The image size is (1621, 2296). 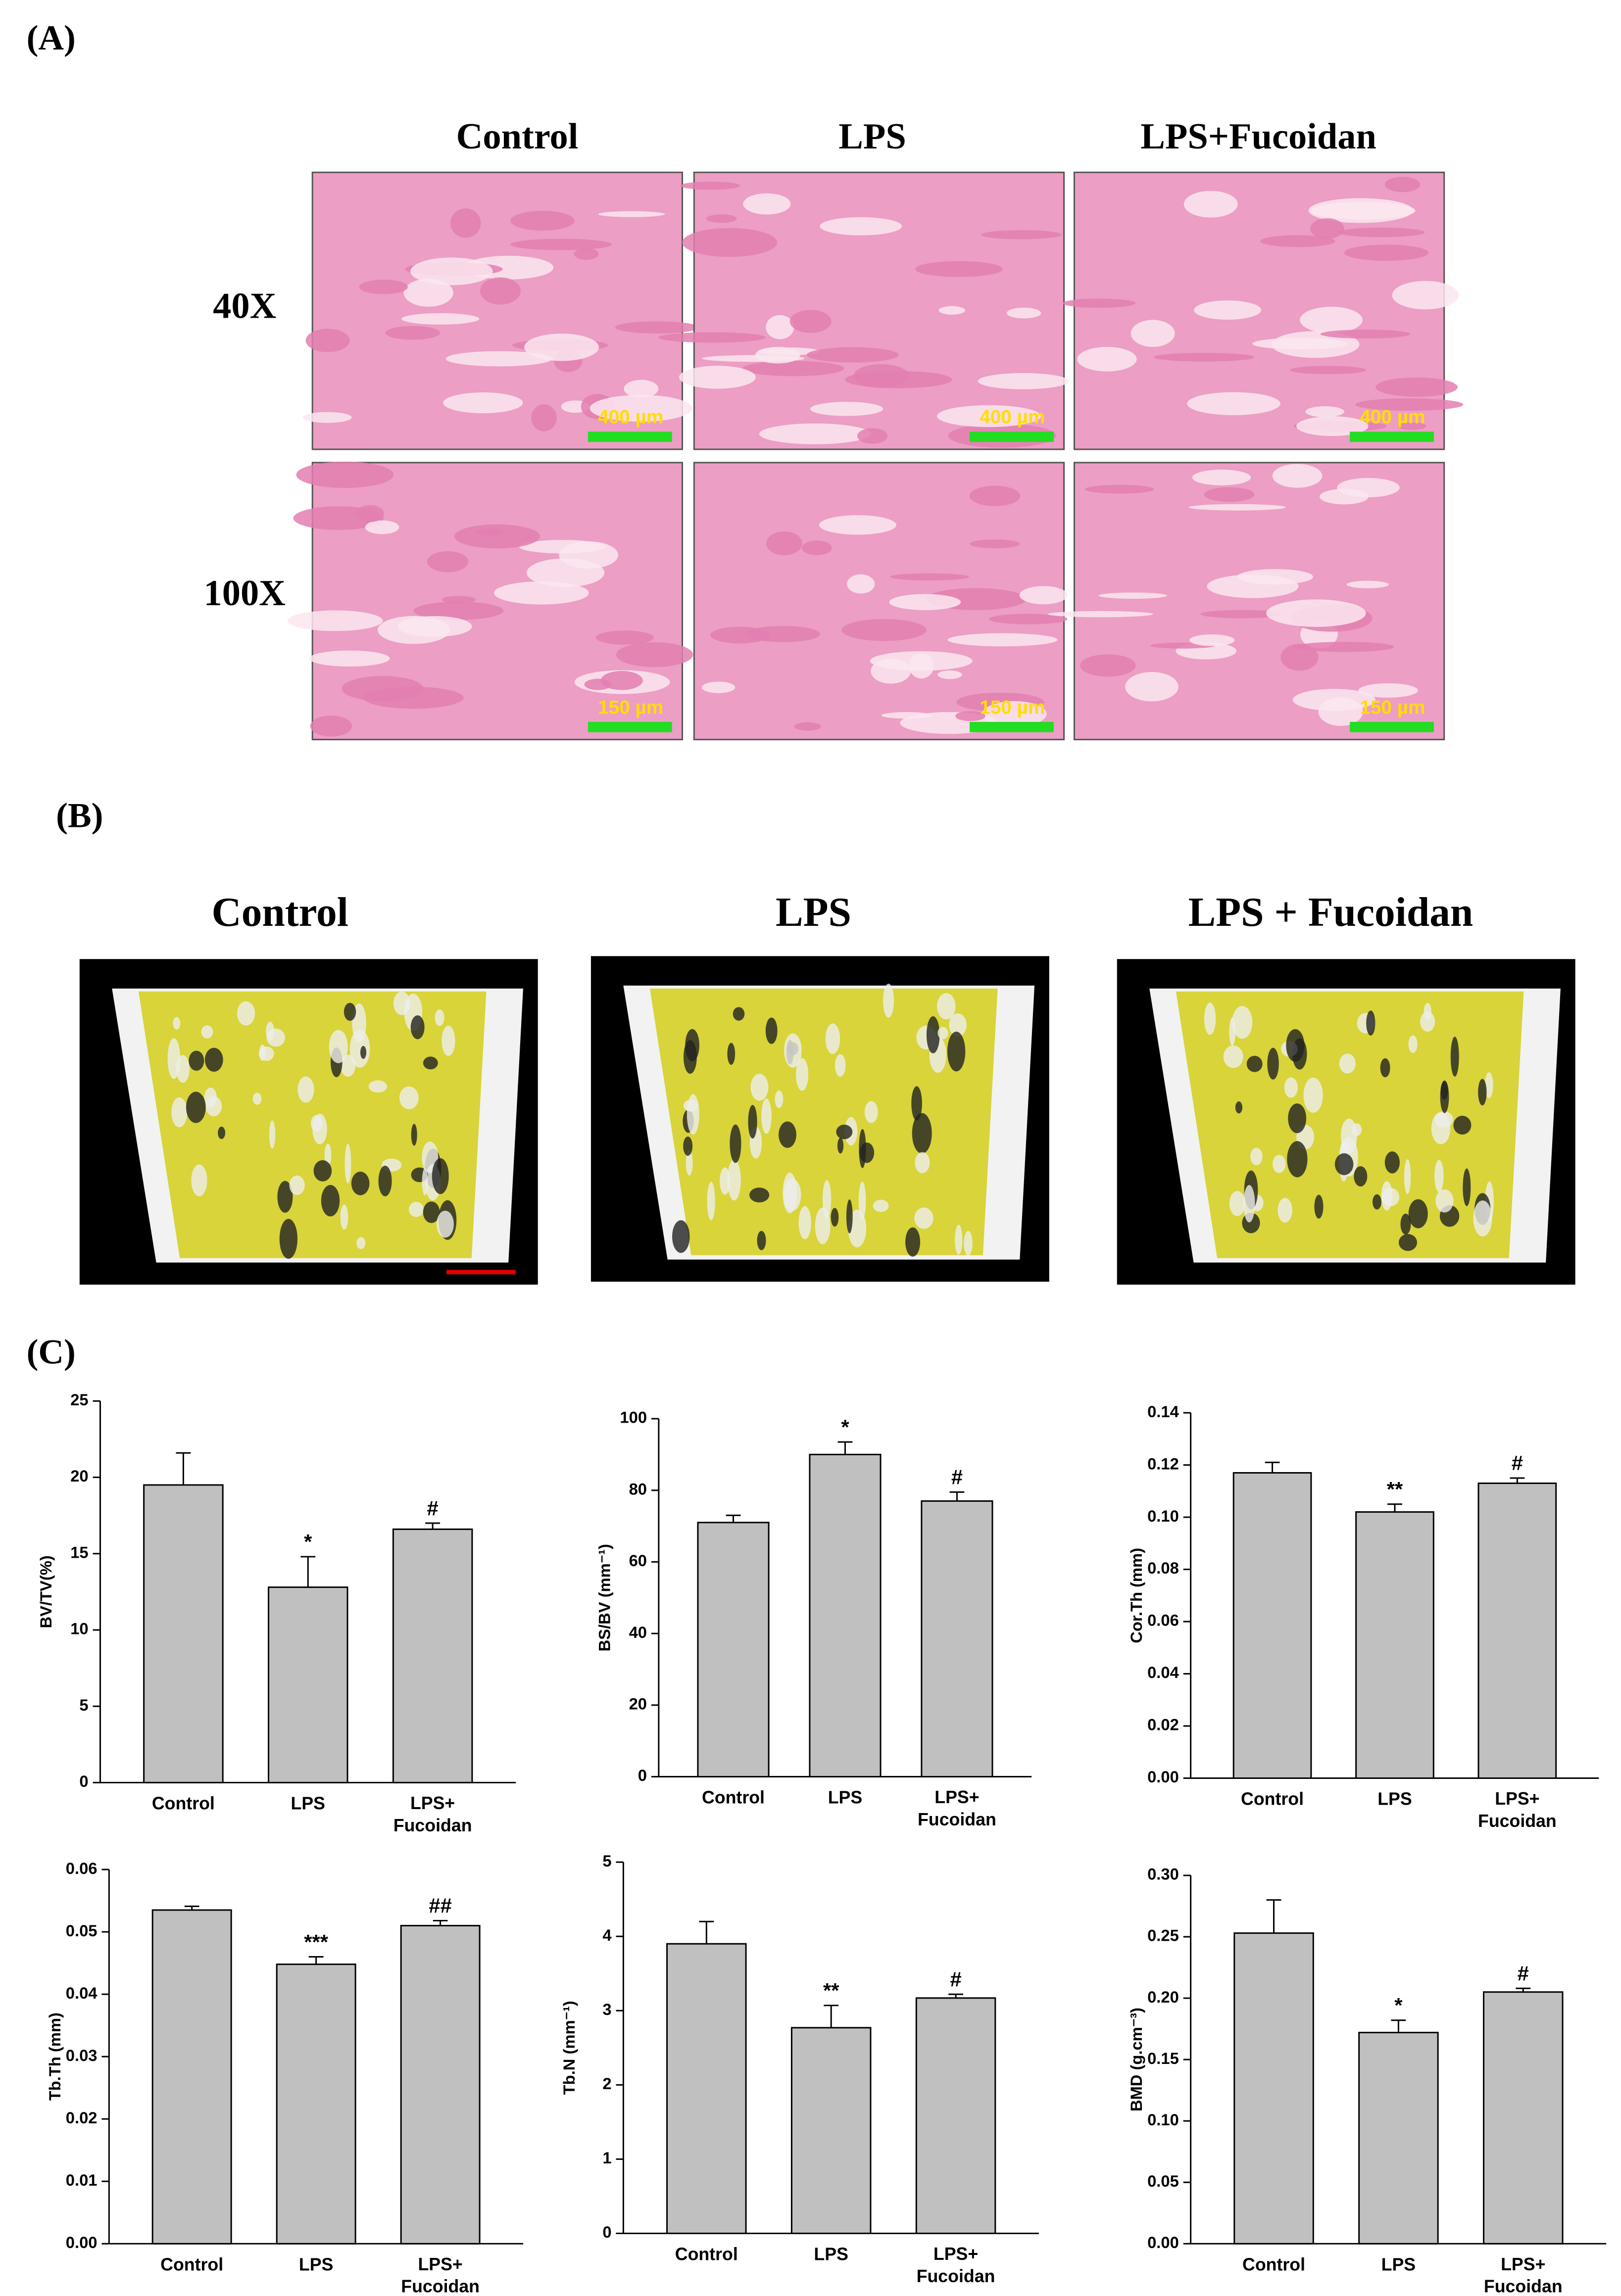 What do you see at coordinates (82, 2055) in the screenshot?
I see `y-tick-label: 0.03` at bounding box center [82, 2055].